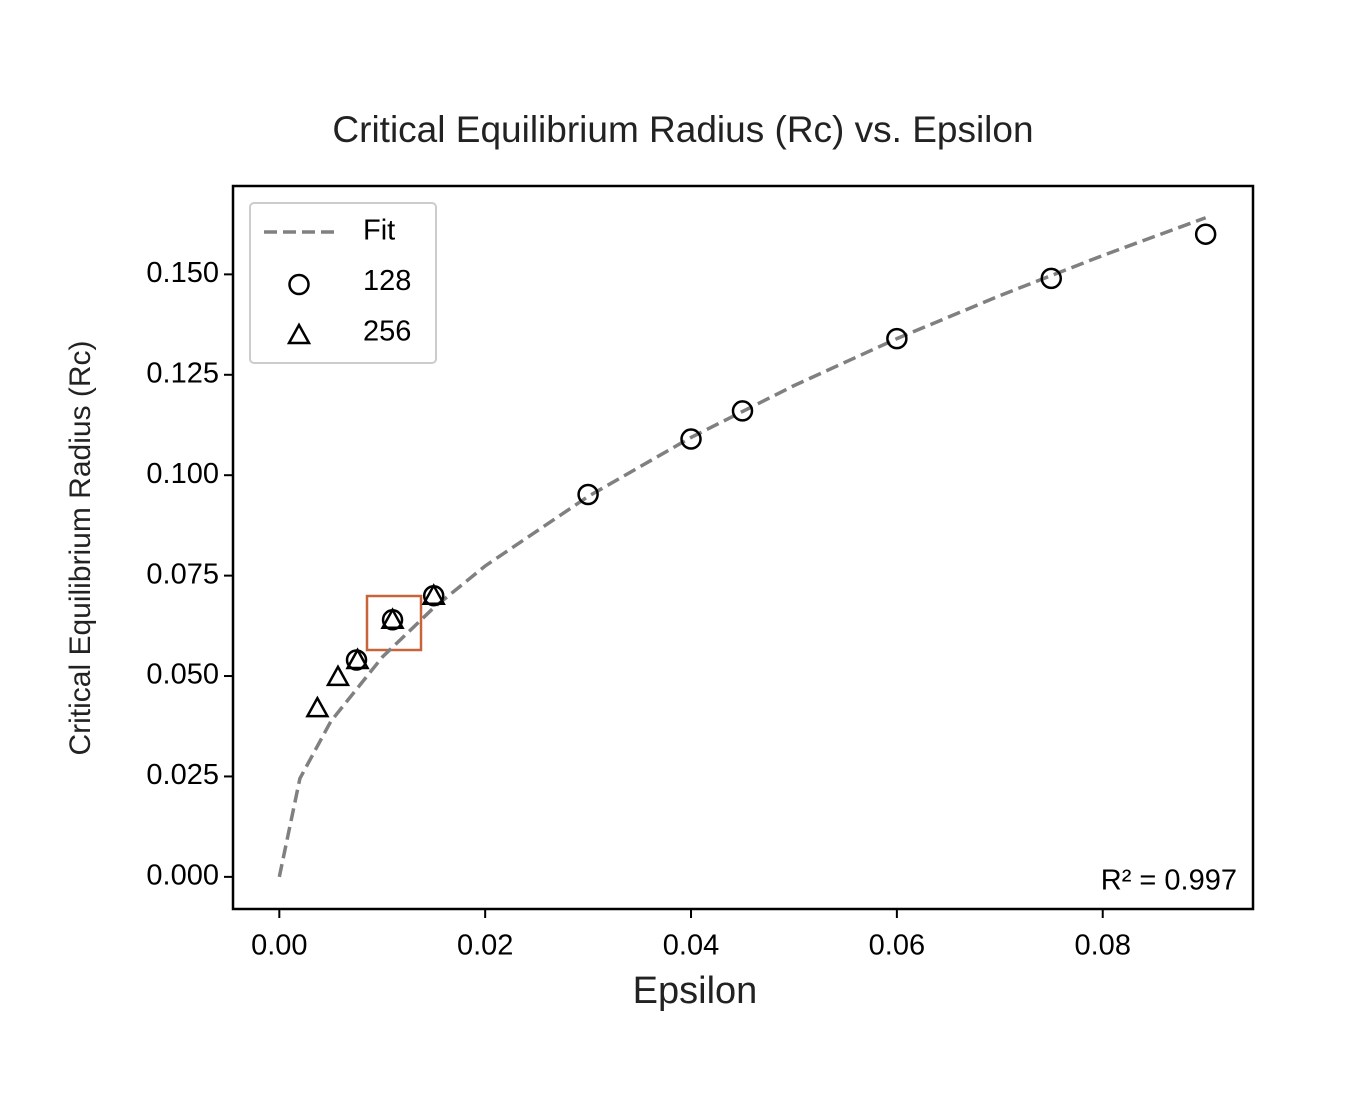 Image resolution: width=1359 pixels, height=1104 pixels. I want to click on x-axis-label: Epsilon, so click(695, 991).